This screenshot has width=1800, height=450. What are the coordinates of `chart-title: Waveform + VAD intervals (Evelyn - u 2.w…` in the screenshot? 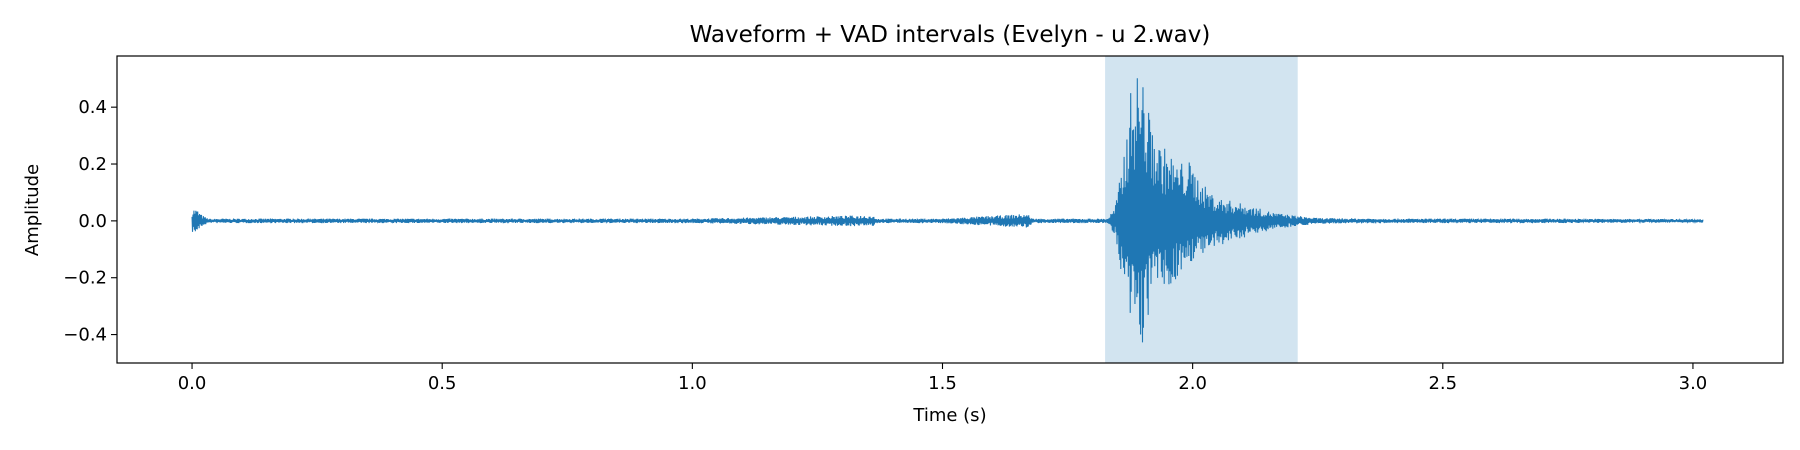 It's located at (950, 35).